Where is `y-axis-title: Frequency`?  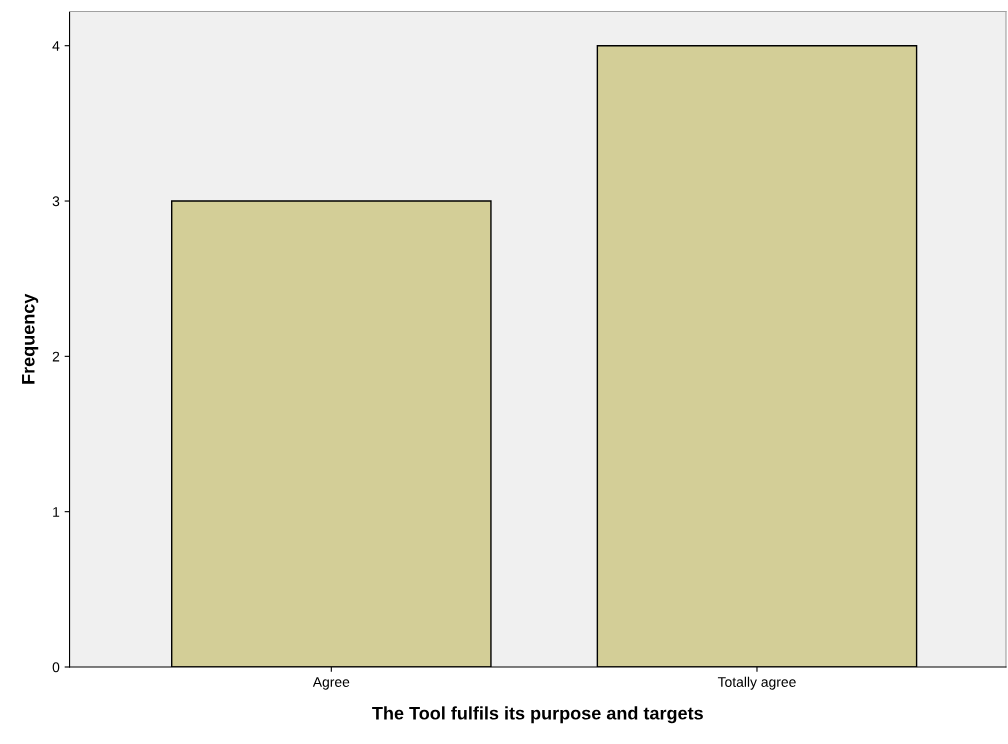 y-axis-title: Frequency is located at coordinates (30, 338).